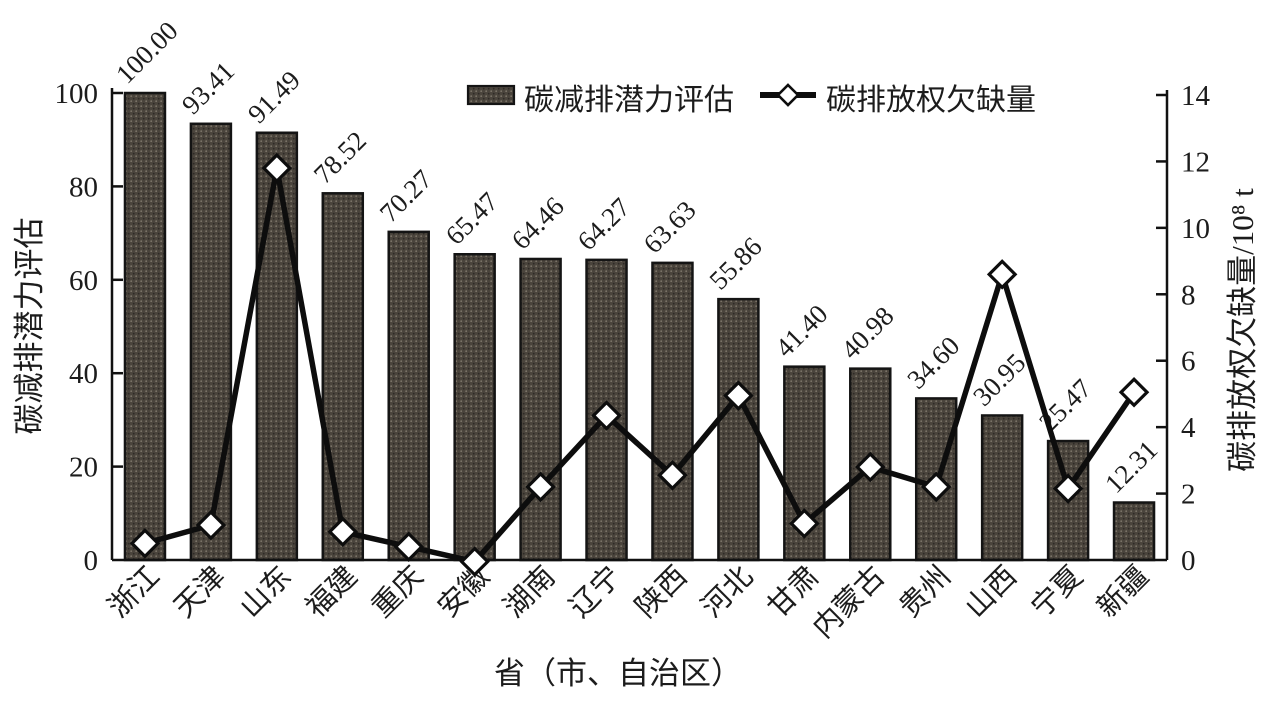 This screenshot has height=707, width=1280. I want to click on bar-column-福建, so click(343, 377).